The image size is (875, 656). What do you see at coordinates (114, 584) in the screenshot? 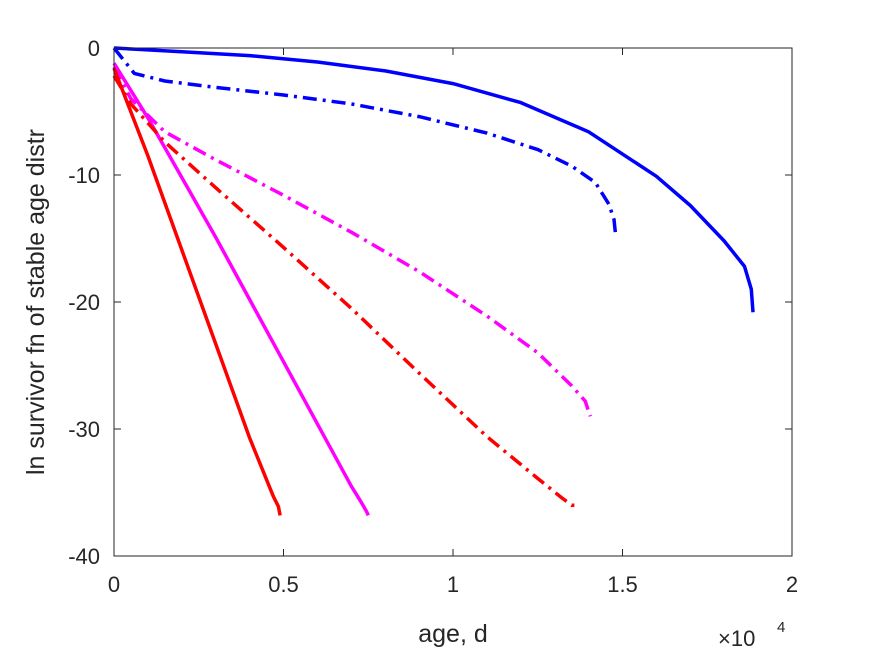
I see `x-tick-label: 0` at bounding box center [114, 584].